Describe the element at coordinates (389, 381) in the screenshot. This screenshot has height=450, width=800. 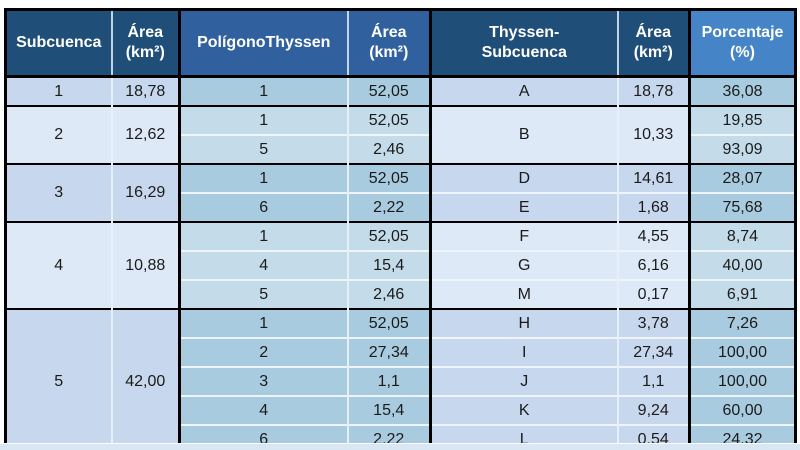
I see `poligono-area-cell: 1,1` at that location.